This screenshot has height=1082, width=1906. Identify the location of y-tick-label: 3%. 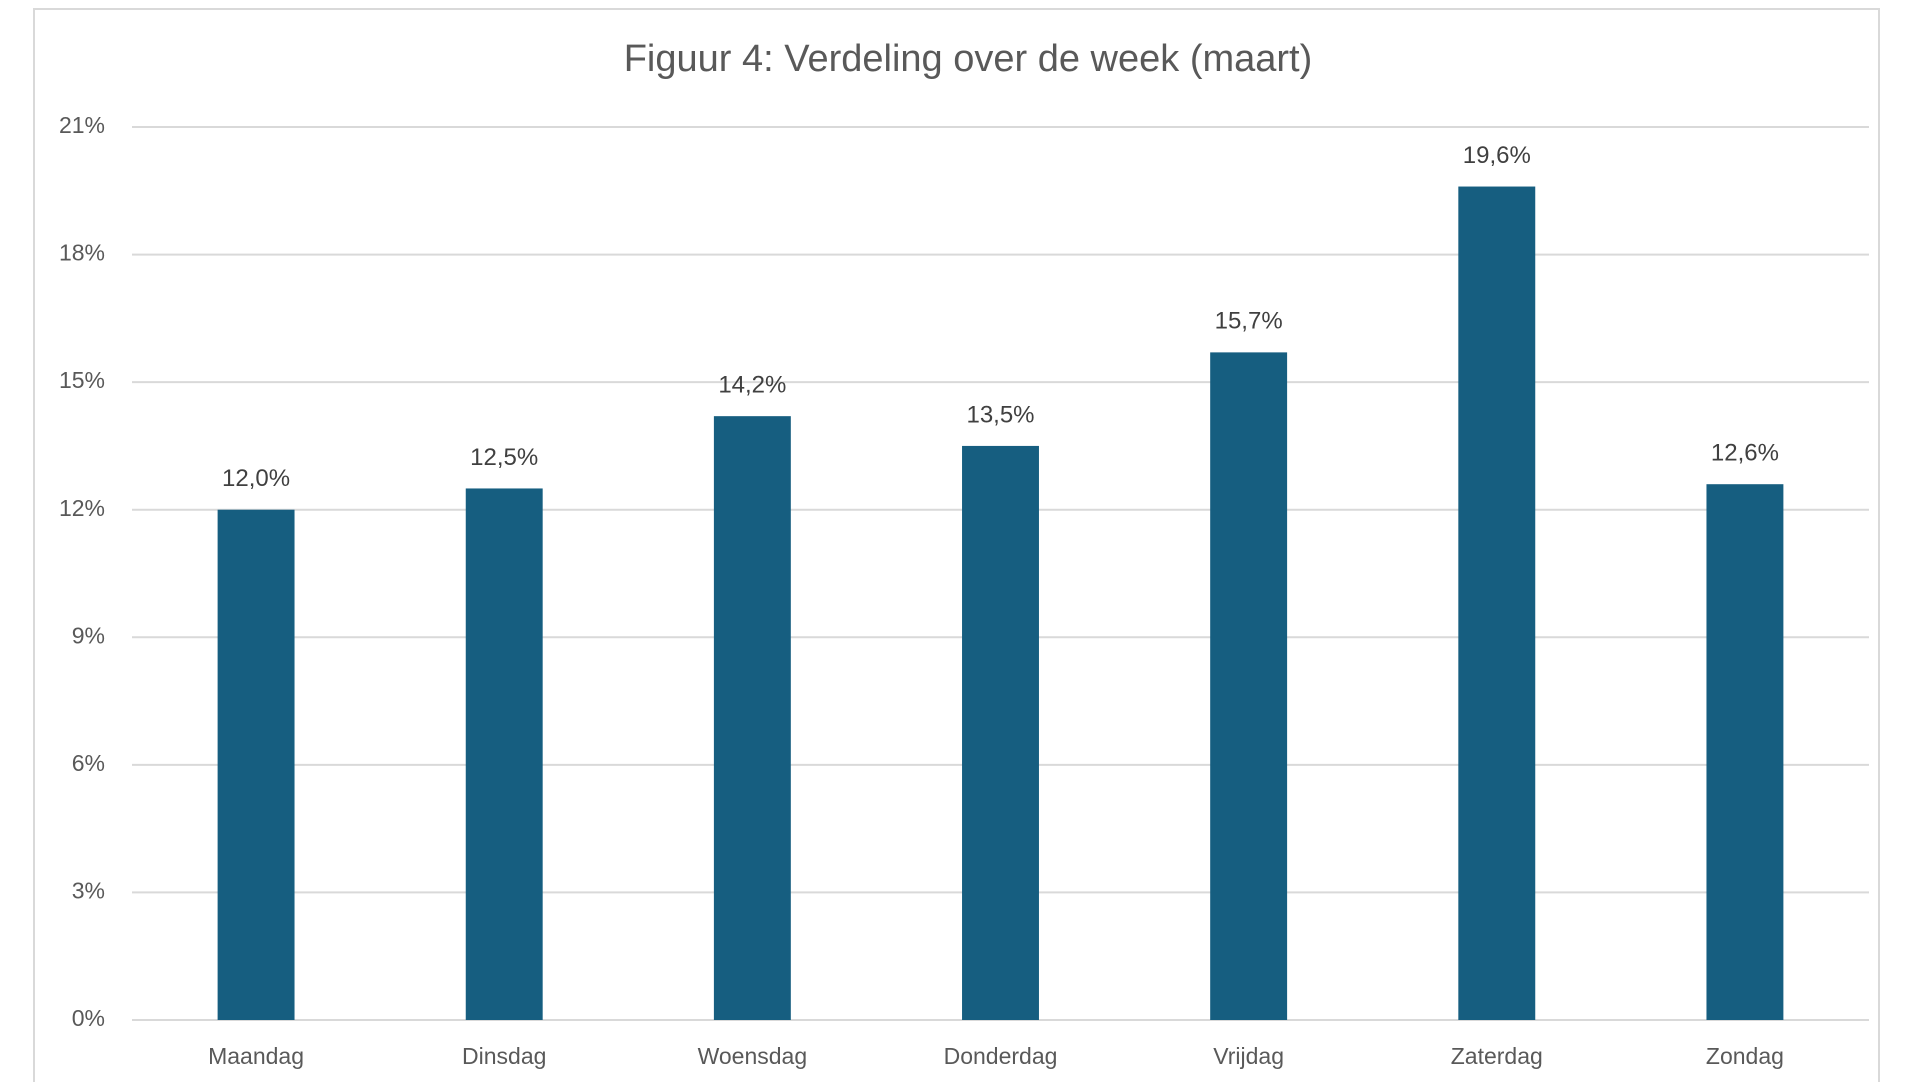
(88, 891).